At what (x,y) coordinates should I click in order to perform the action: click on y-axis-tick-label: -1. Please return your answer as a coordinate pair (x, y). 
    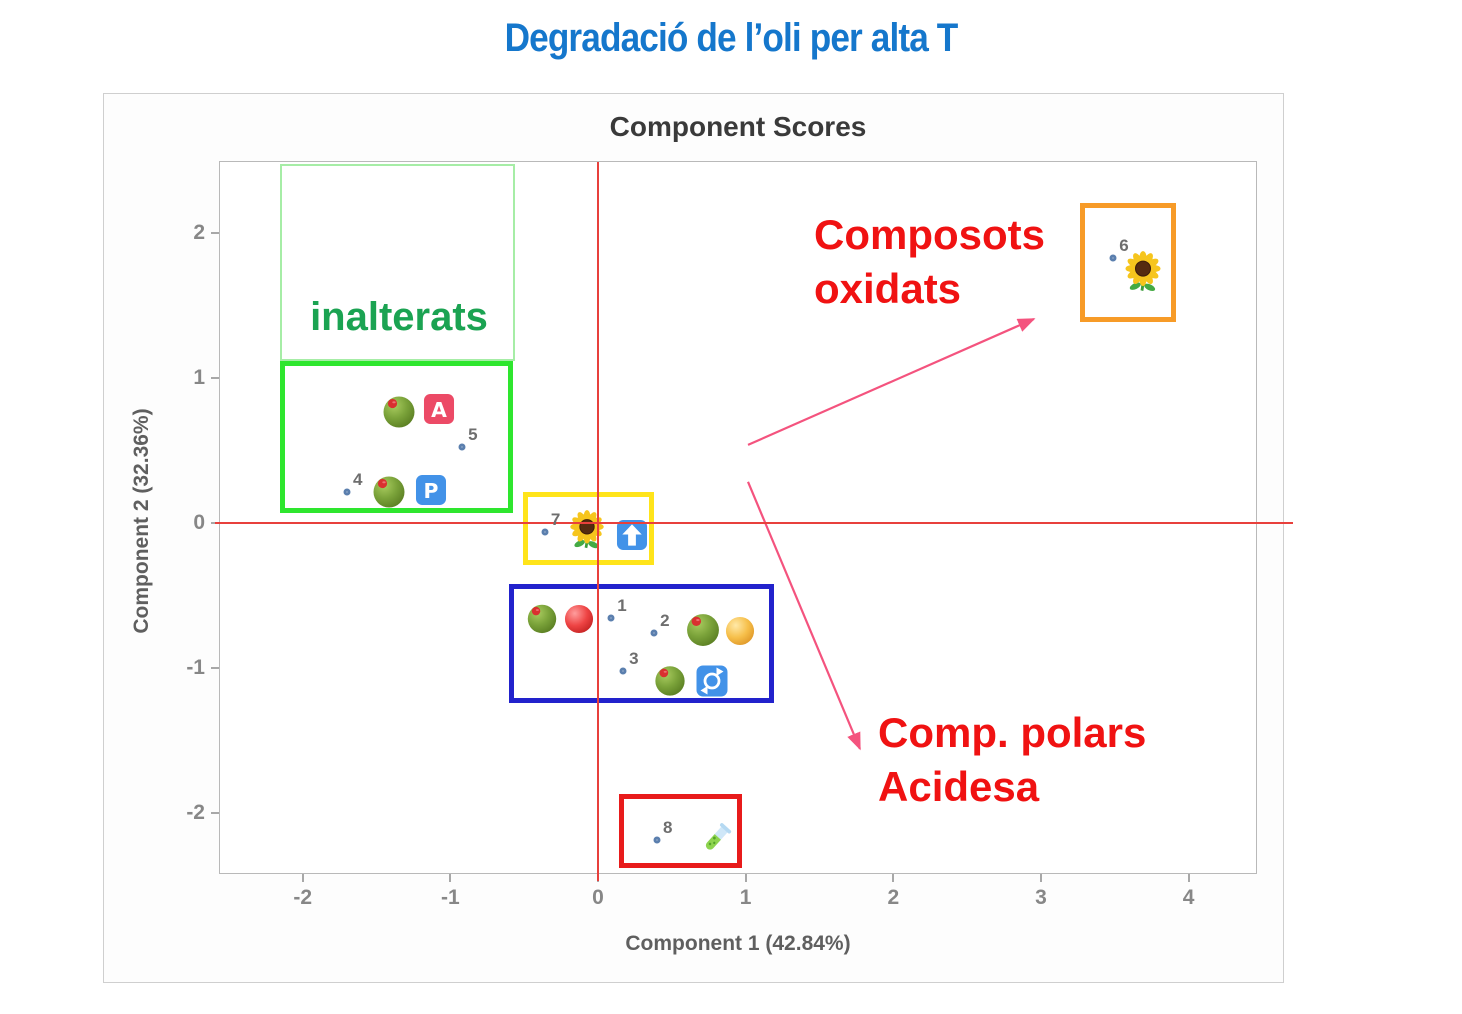
    Looking at the image, I should click on (195, 667).